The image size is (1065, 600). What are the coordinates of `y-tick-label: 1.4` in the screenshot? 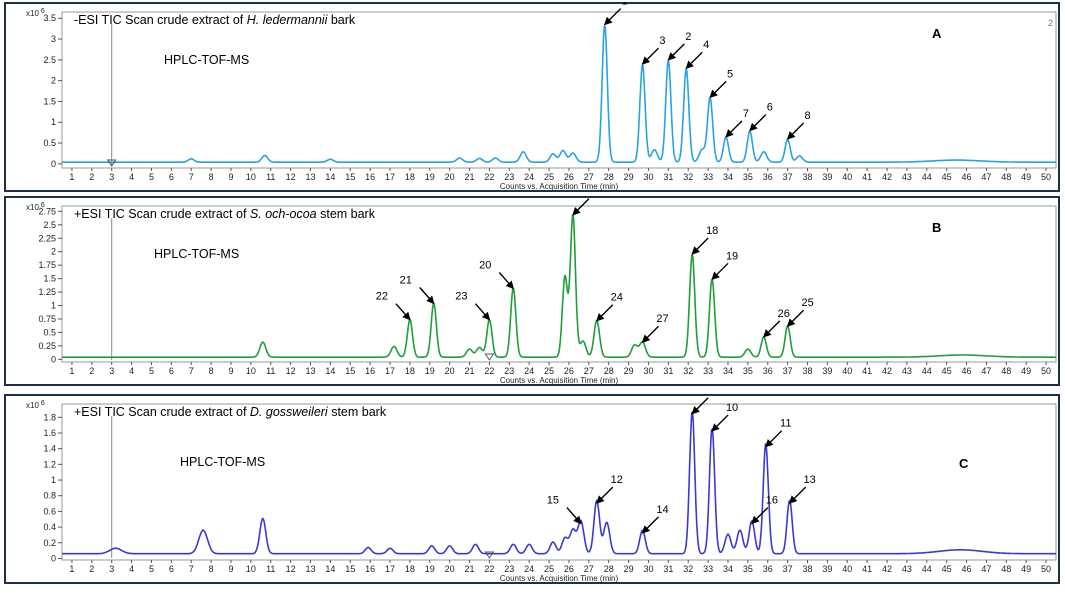 It's located at (49, 449).